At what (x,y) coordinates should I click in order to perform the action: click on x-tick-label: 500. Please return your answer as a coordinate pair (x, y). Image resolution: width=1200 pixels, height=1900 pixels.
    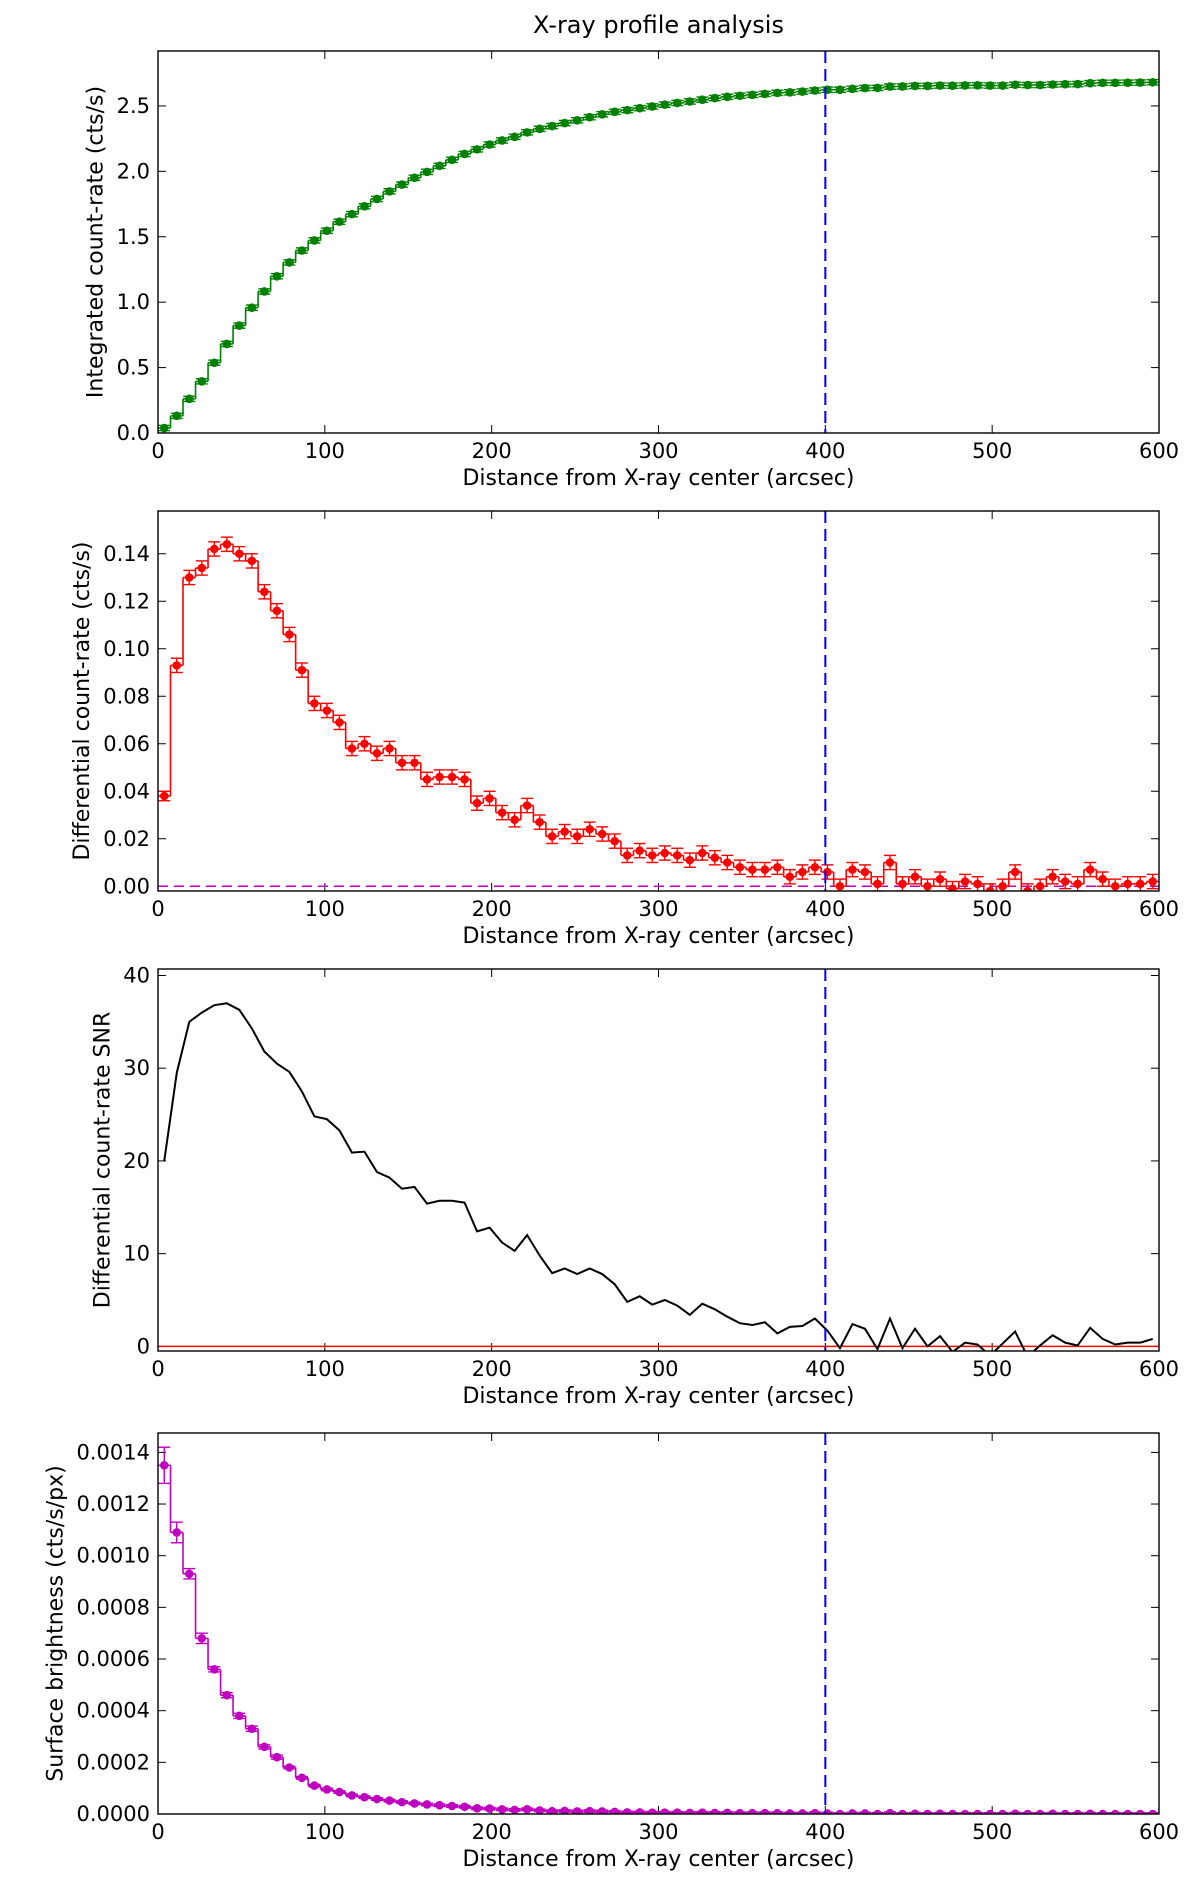
    Looking at the image, I should click on (992, 1369).